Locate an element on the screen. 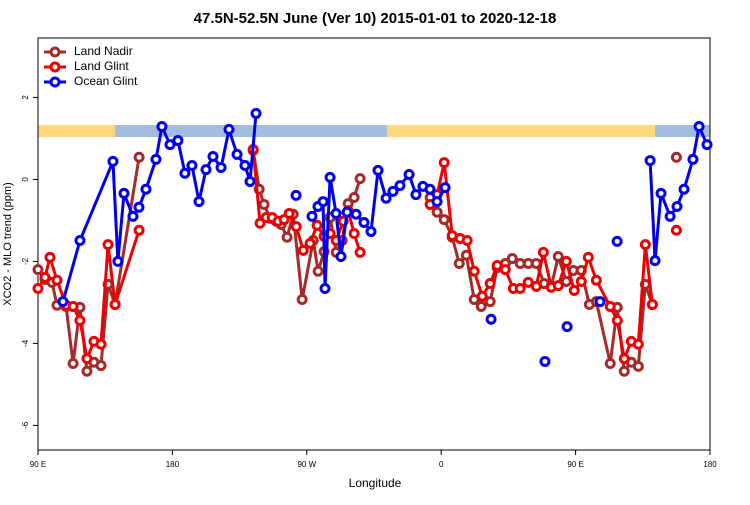 Image resolution: width=750 pixels, height=505 pixels. y-tick-label: 2 is located at coordinates (25, 97).